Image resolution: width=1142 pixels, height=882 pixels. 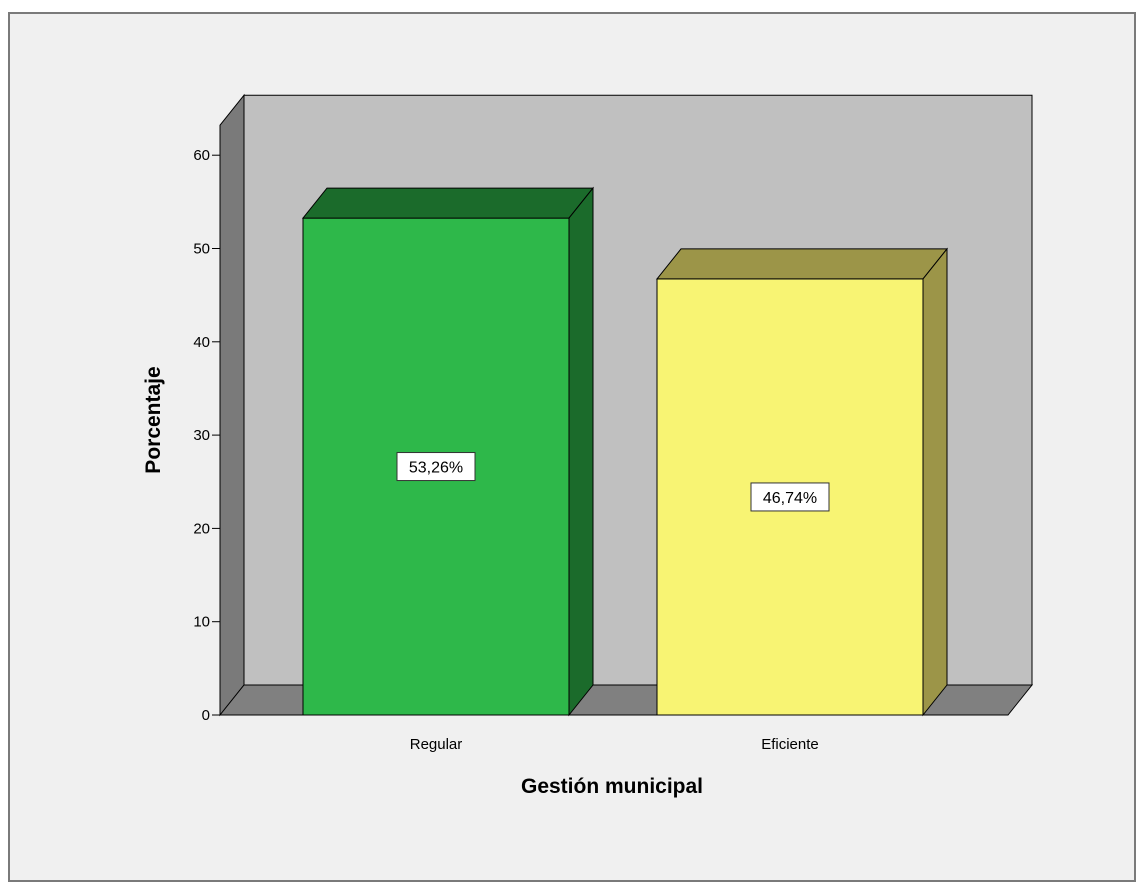 I want to click on y-tick-label: 20, so click(x=201, y=528).